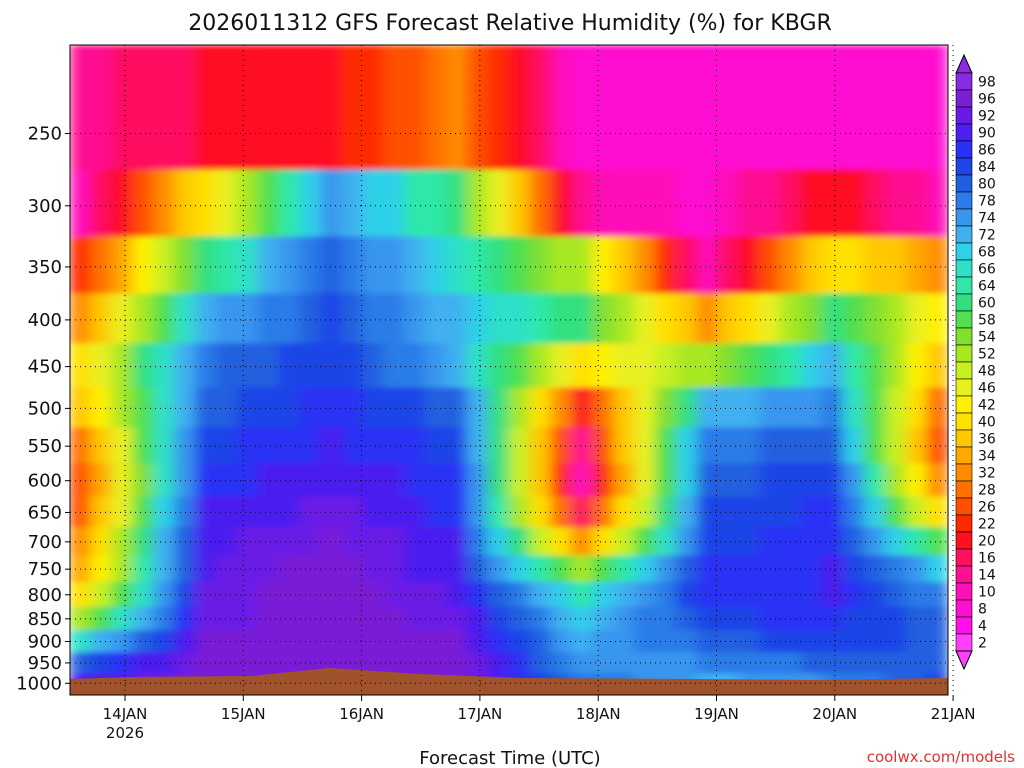  Describe the element at coordinates (243, 714) in the screenshot. I see `x-tick-label: 15JAN` at that location.